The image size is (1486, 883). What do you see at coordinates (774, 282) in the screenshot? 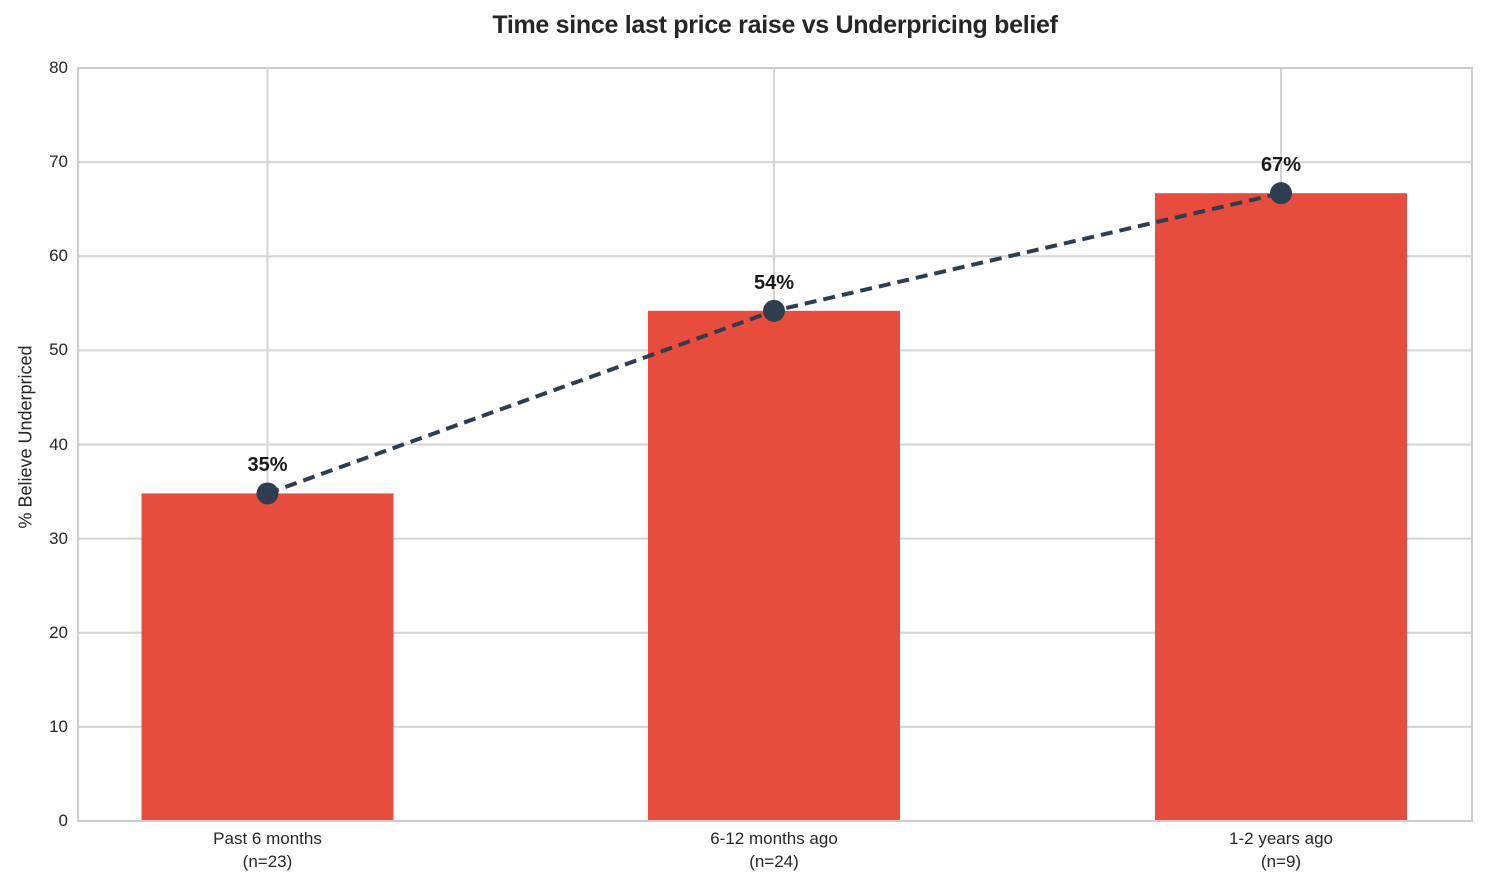
I see `point-label: 54%` at bounding box center [774, 282].